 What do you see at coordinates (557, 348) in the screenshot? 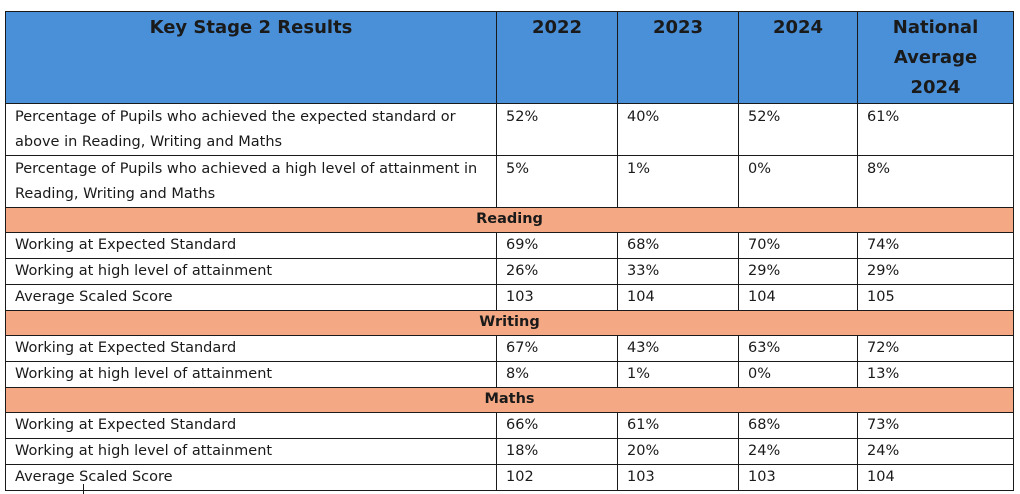
I see `cell-2022: 67%` at bounding box center [557, 348].